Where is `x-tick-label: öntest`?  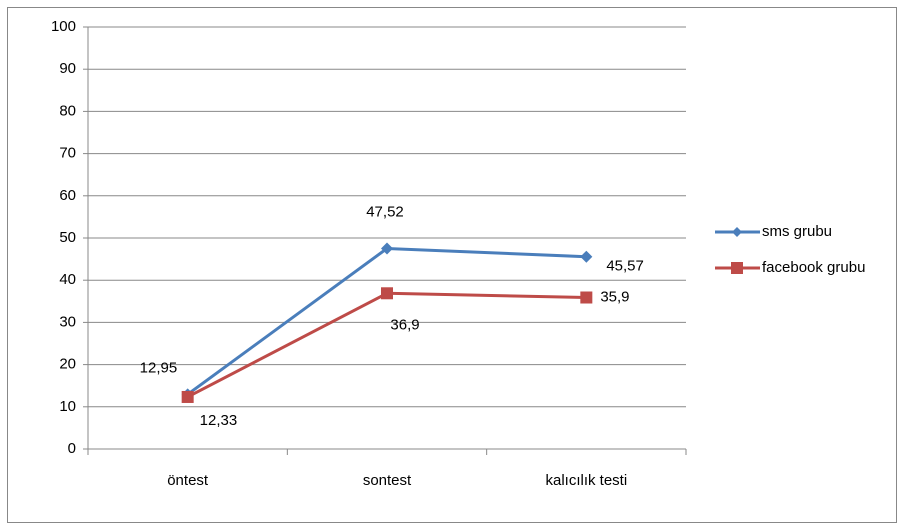 x-tick-label: öntest is located at coordinates (188, 480).